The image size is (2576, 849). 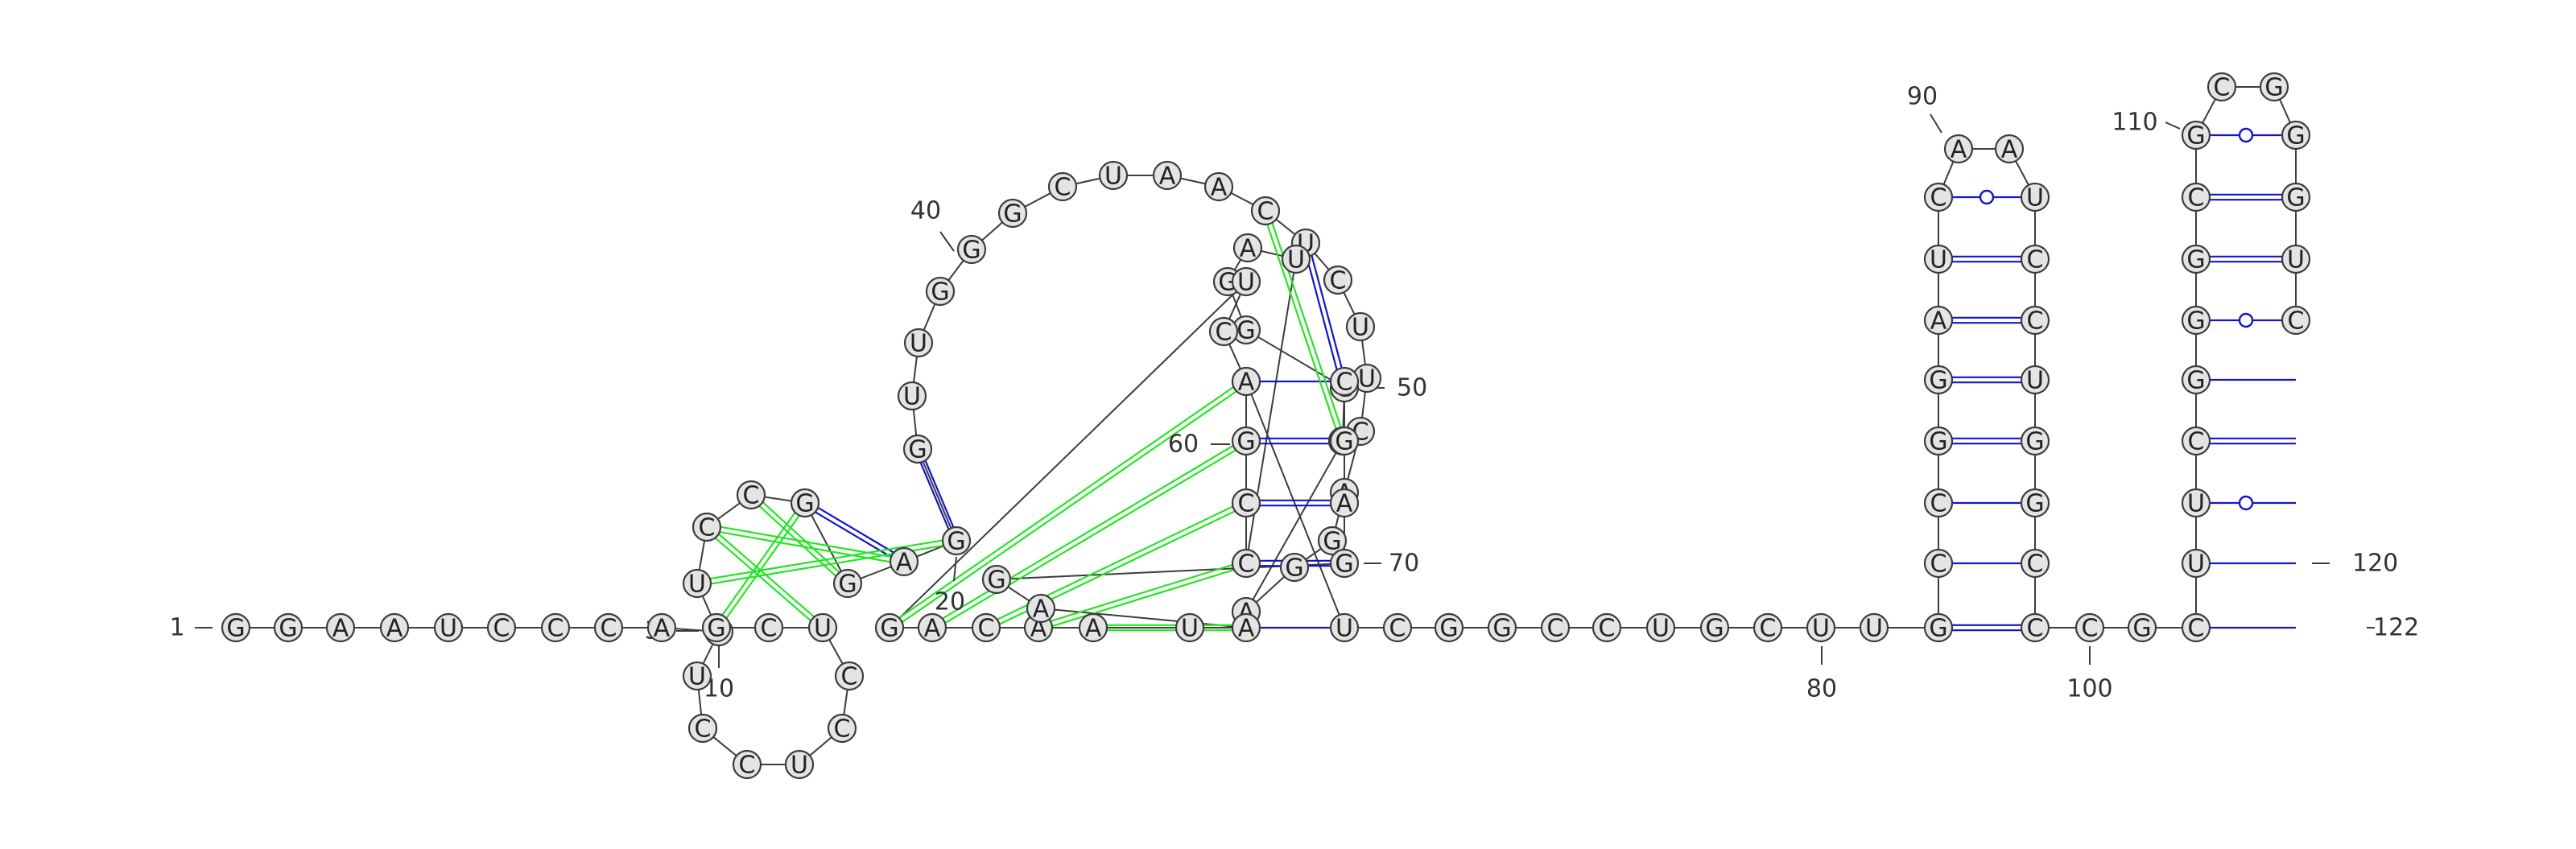 What do you see at coordinates (926, 211) in the screenshot?
I see `position-label: 40` at bounding box center [926, 211].